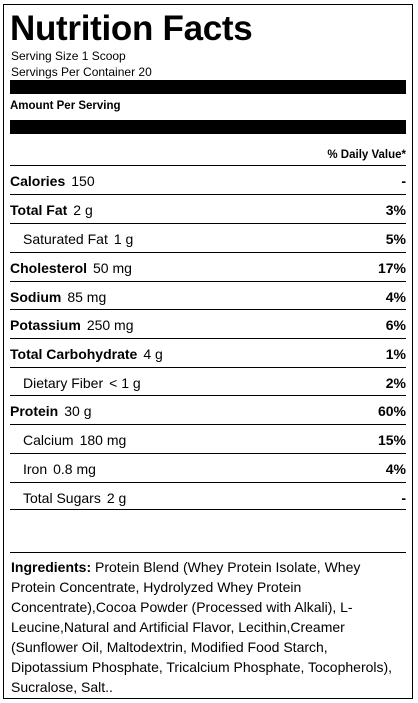  I want to click on nutrient-row-protein: Protein 30 g 60%, so click(208, 409).